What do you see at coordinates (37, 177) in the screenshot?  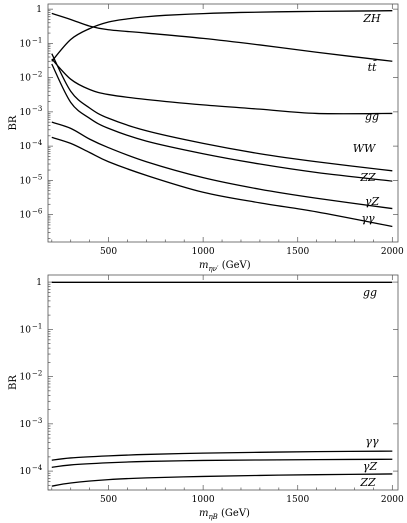 I see `y-tick-exponent: −5` at bounding box center [37, 177].